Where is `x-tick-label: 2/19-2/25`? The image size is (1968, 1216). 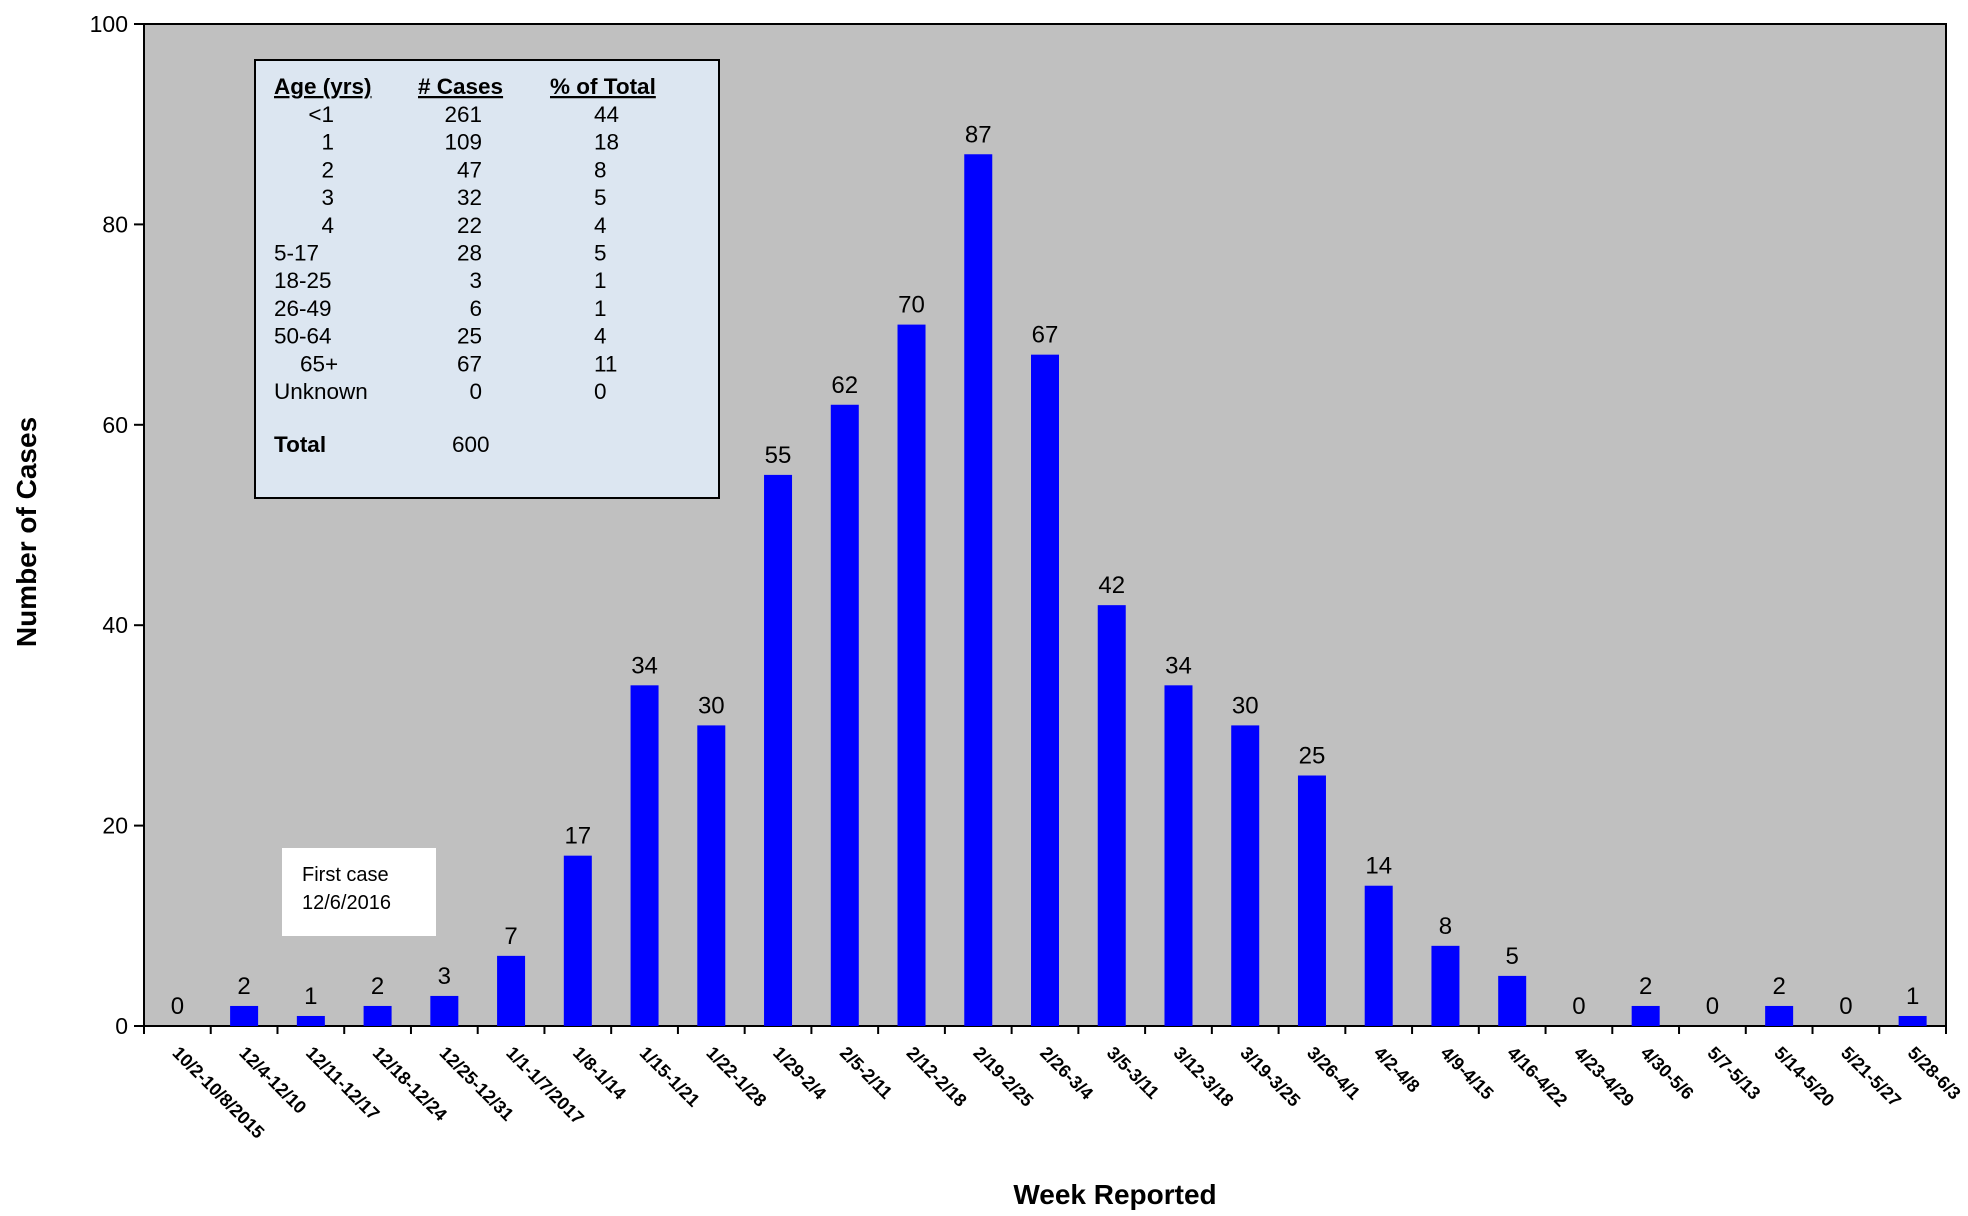
x-tick-label: 2/19-2/25 is located at coordinates (1003, 1077).